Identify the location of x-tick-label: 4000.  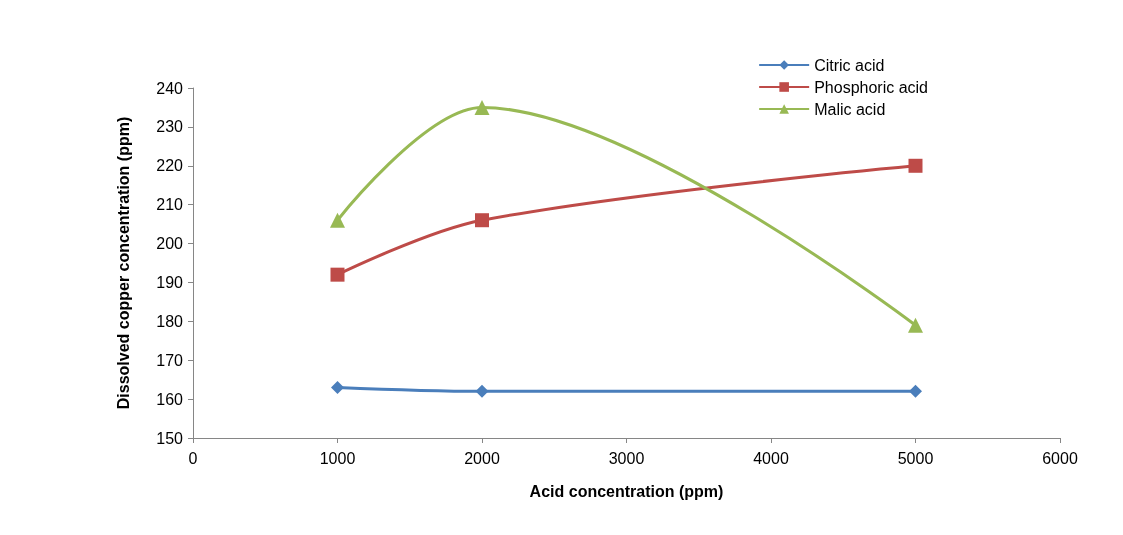
(771, 458).